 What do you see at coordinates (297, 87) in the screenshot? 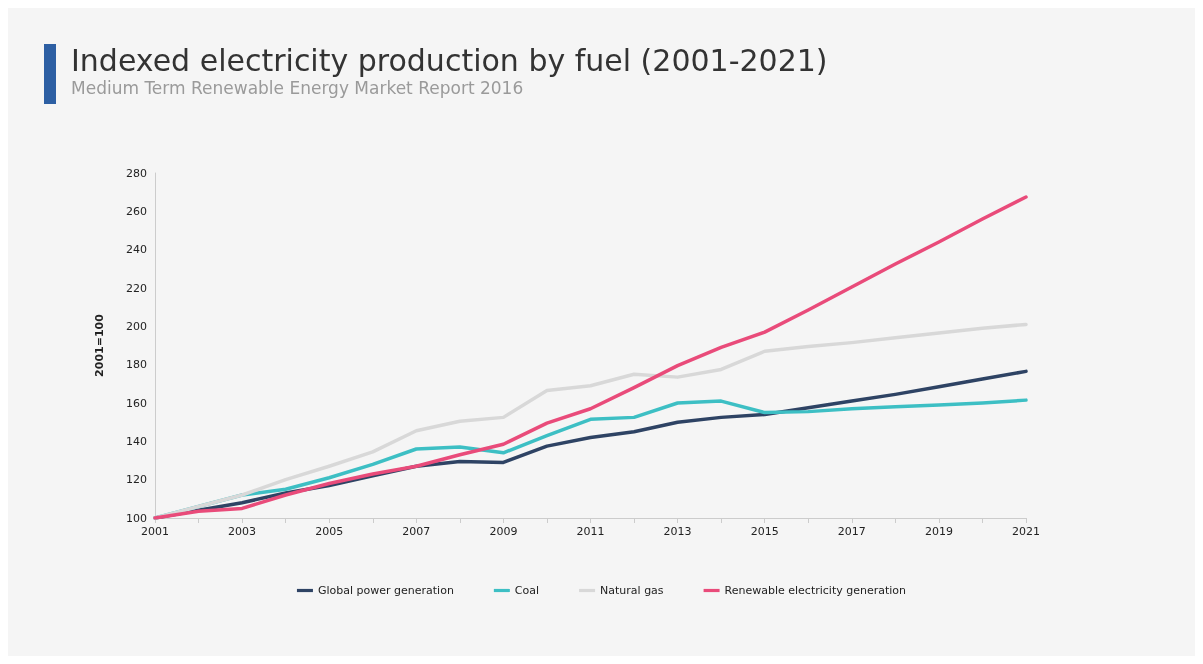
I see `chart-subtitle: Medium Term Renewable Energy Market Report 2016` at bounding box center [297, 87].